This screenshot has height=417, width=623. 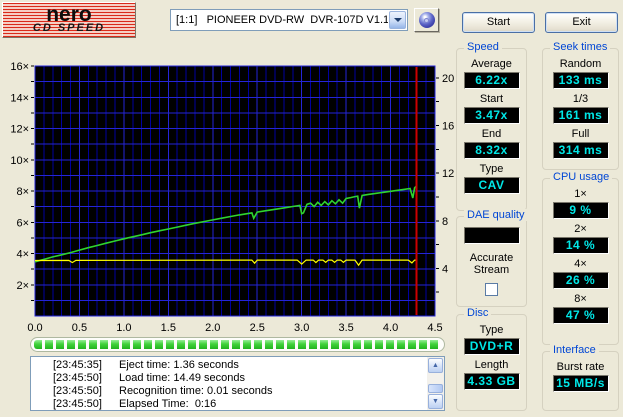 I want to click on svg-text: 4.0, so click(x=390, y=328).